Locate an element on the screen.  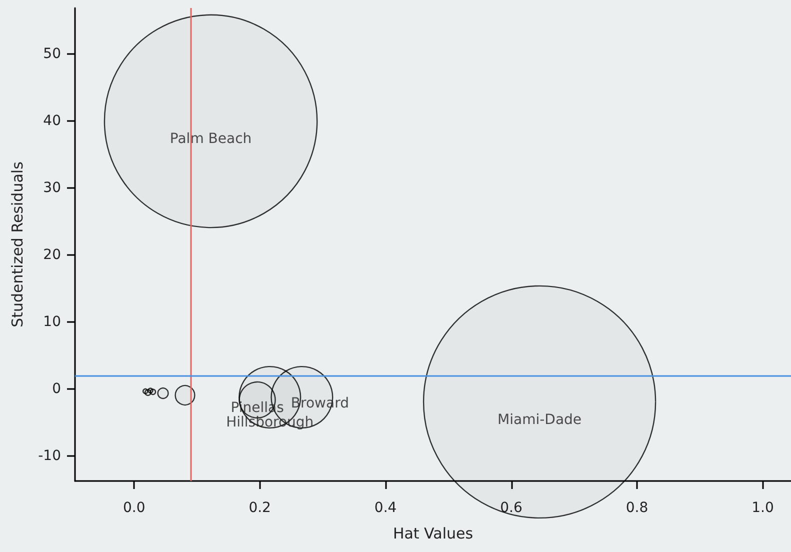
x-axis-title: Hat Values is located at coordinates (433, 533).